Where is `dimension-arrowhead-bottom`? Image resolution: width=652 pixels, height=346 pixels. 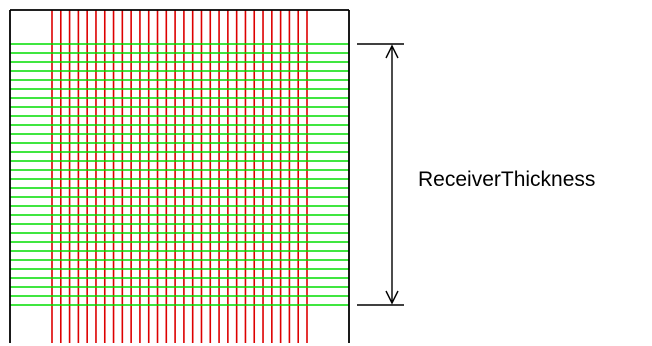
dimension-arrowhead-bottom is located at coordinates (392, 297).